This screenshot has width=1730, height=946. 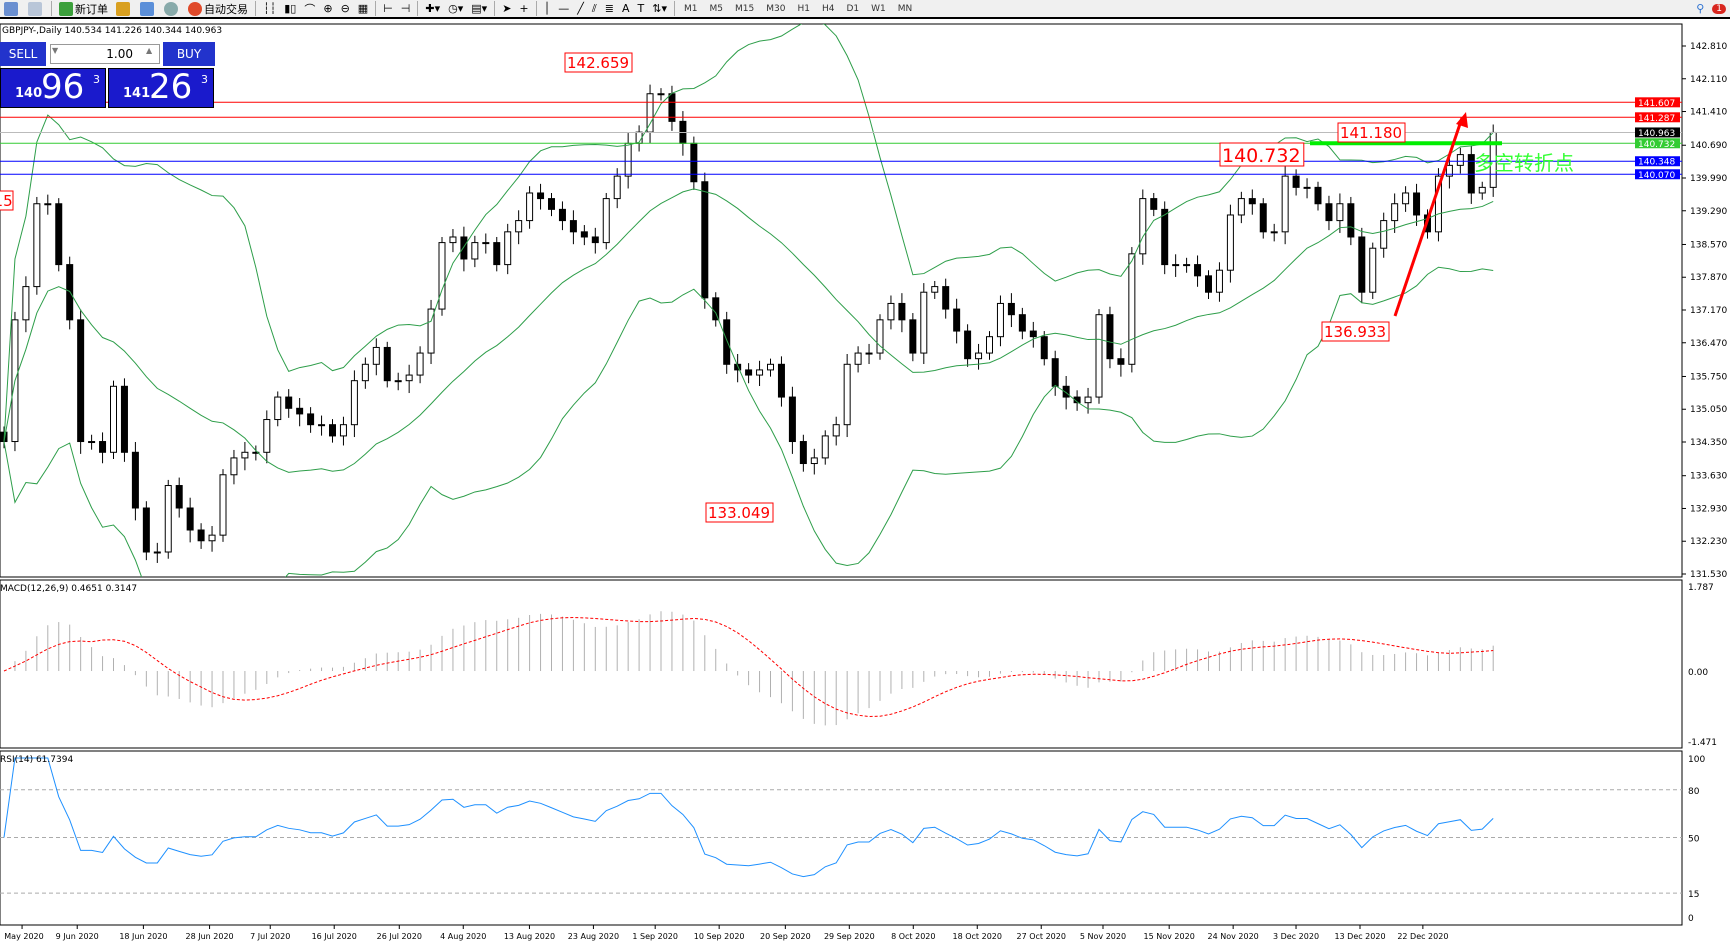 What do you see at coordinates (739, 513) in the screenshot?
I see `price-label: 133.049` at bounding box center [739, 513].